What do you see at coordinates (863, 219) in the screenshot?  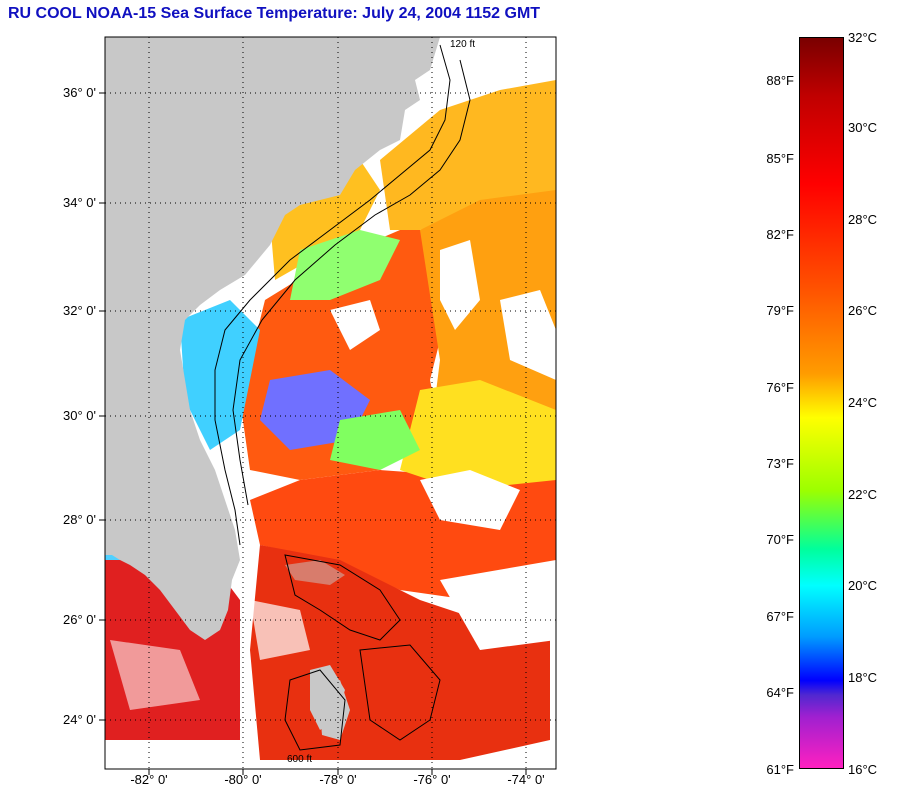 I see `colorbar-label-28c: 28°C` at bounding box center [863, 219].